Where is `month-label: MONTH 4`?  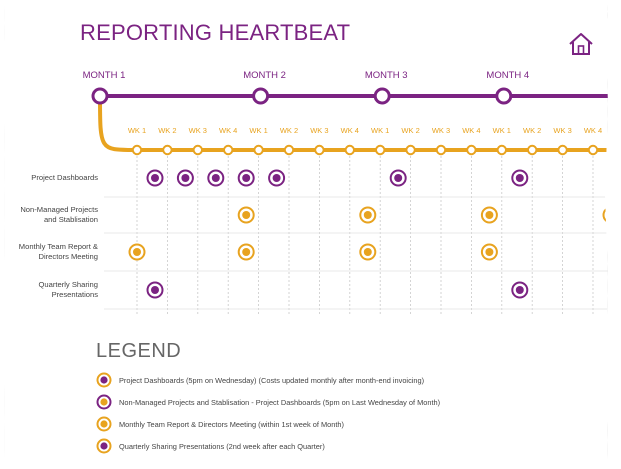 month-label: MONTH 4 is located at coordinates (508, 75).